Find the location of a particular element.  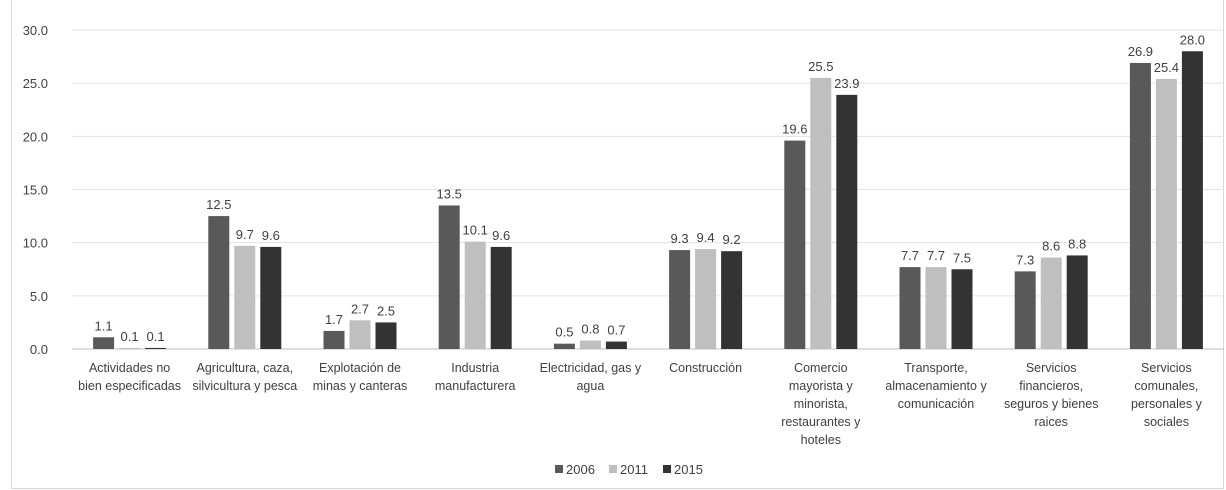

category-label: minorista, is located at coordinates (821, 404).